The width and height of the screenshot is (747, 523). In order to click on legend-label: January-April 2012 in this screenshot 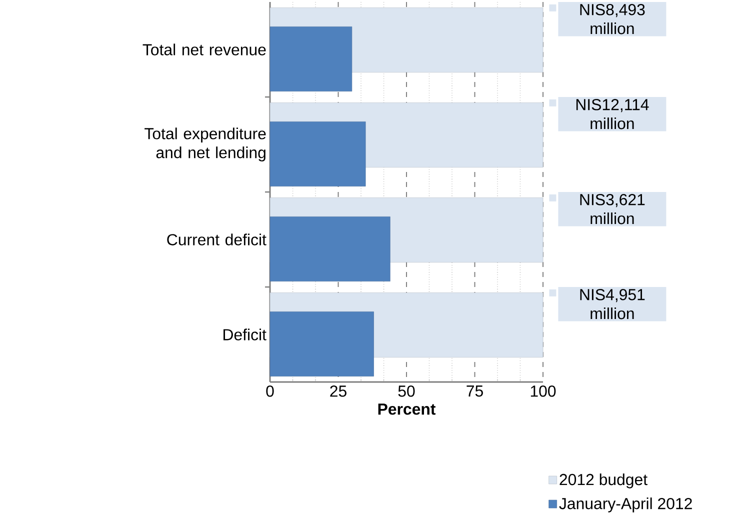, I will do `click(625, 505)`.